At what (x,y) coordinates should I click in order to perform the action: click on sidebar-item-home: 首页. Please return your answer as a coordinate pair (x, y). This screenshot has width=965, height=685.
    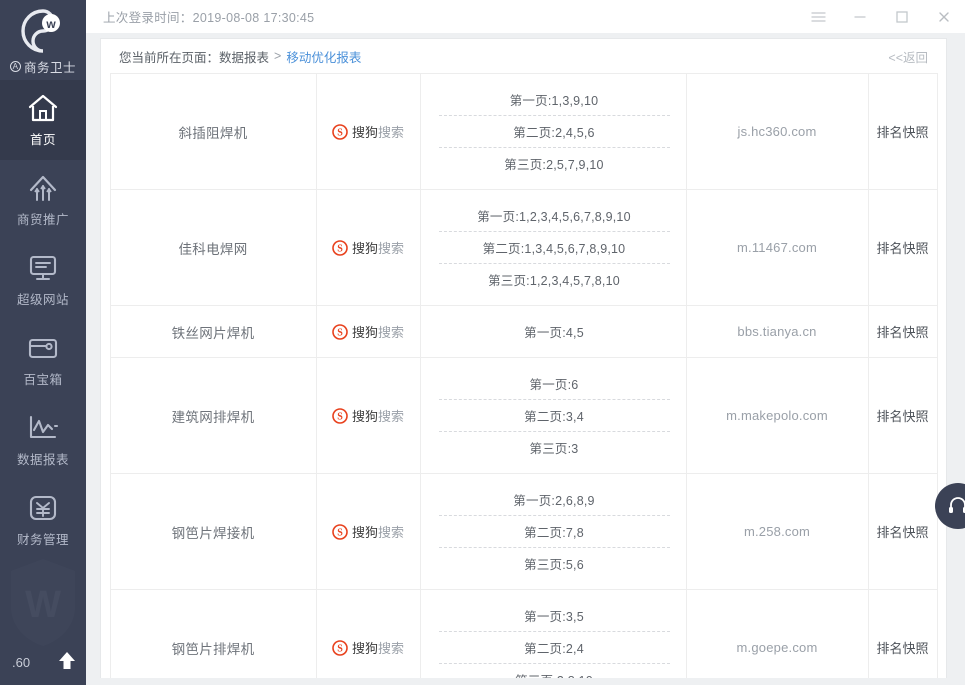
    Looking at the image, I should click on (43, 120).